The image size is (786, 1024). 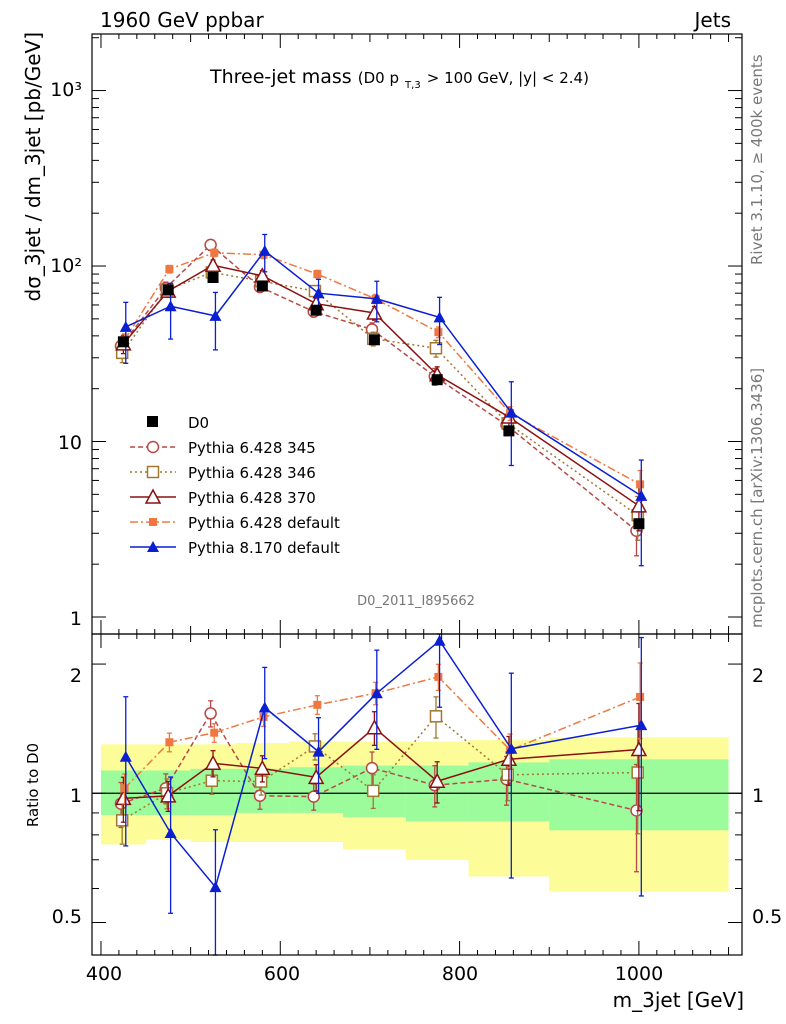 What do you see at coordinates (264, 523) in the screenshot?
I see `legend-label: Pythia 6.428 default` at bounding box center [264, 523].